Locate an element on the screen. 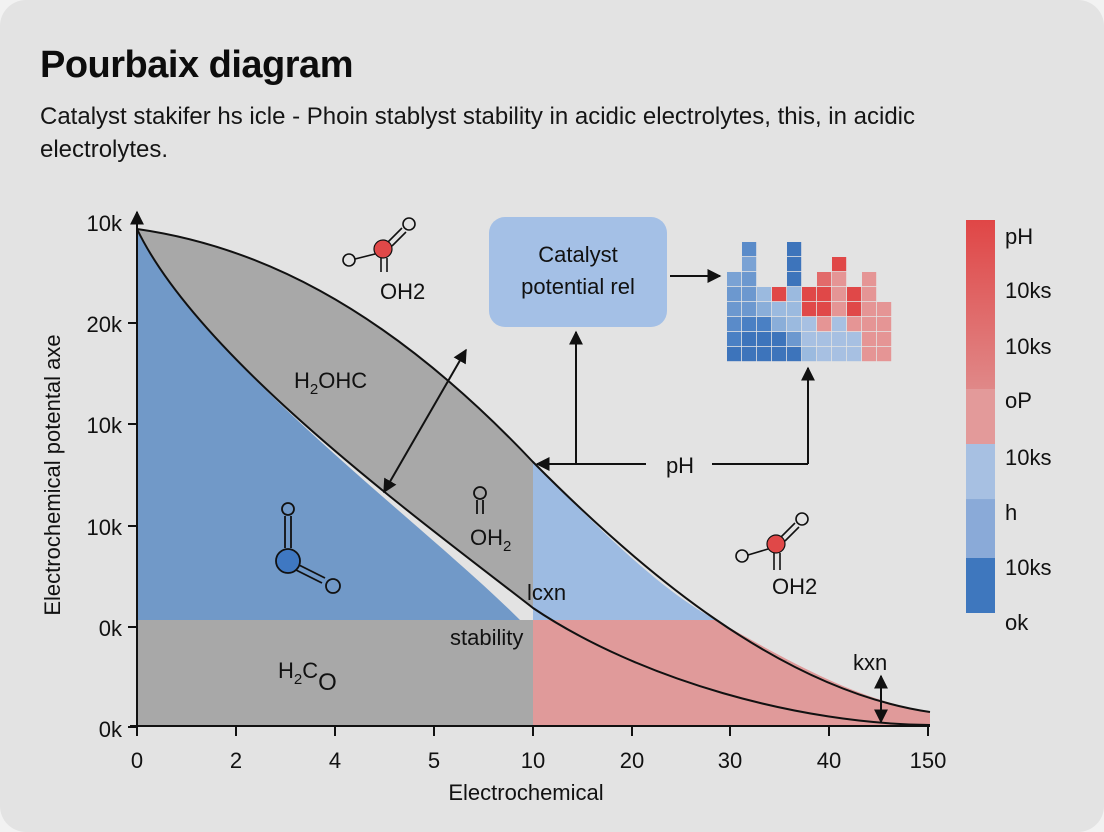 This screenshot has width=1104, height=832. x-tick-label: 2 is located at coordinates (236, 760).